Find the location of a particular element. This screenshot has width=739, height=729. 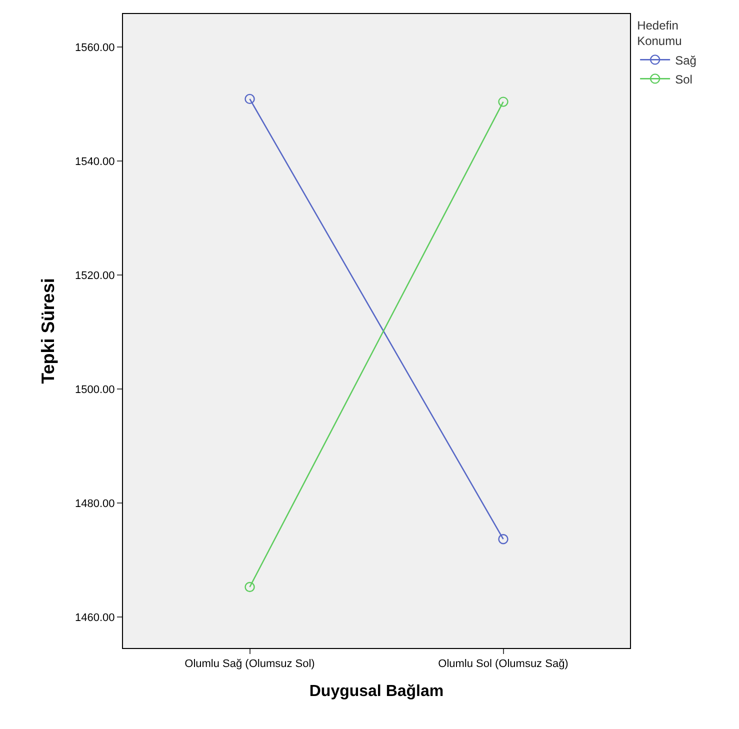

y-tick-label: 1500.00 is located at coordinates (95, 390).